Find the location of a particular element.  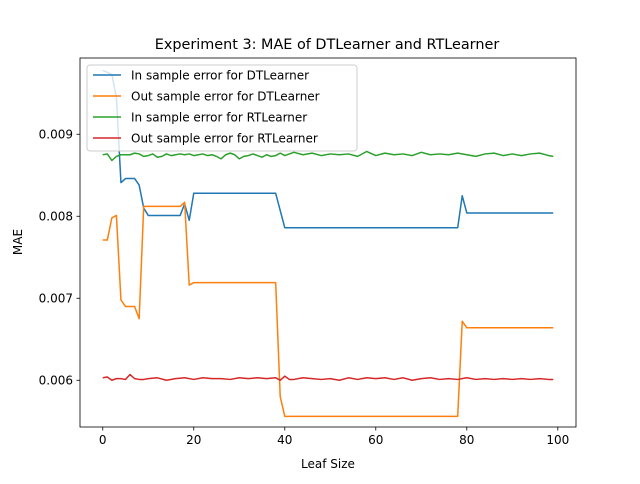

legend-box is located at coordinates (222, 108).